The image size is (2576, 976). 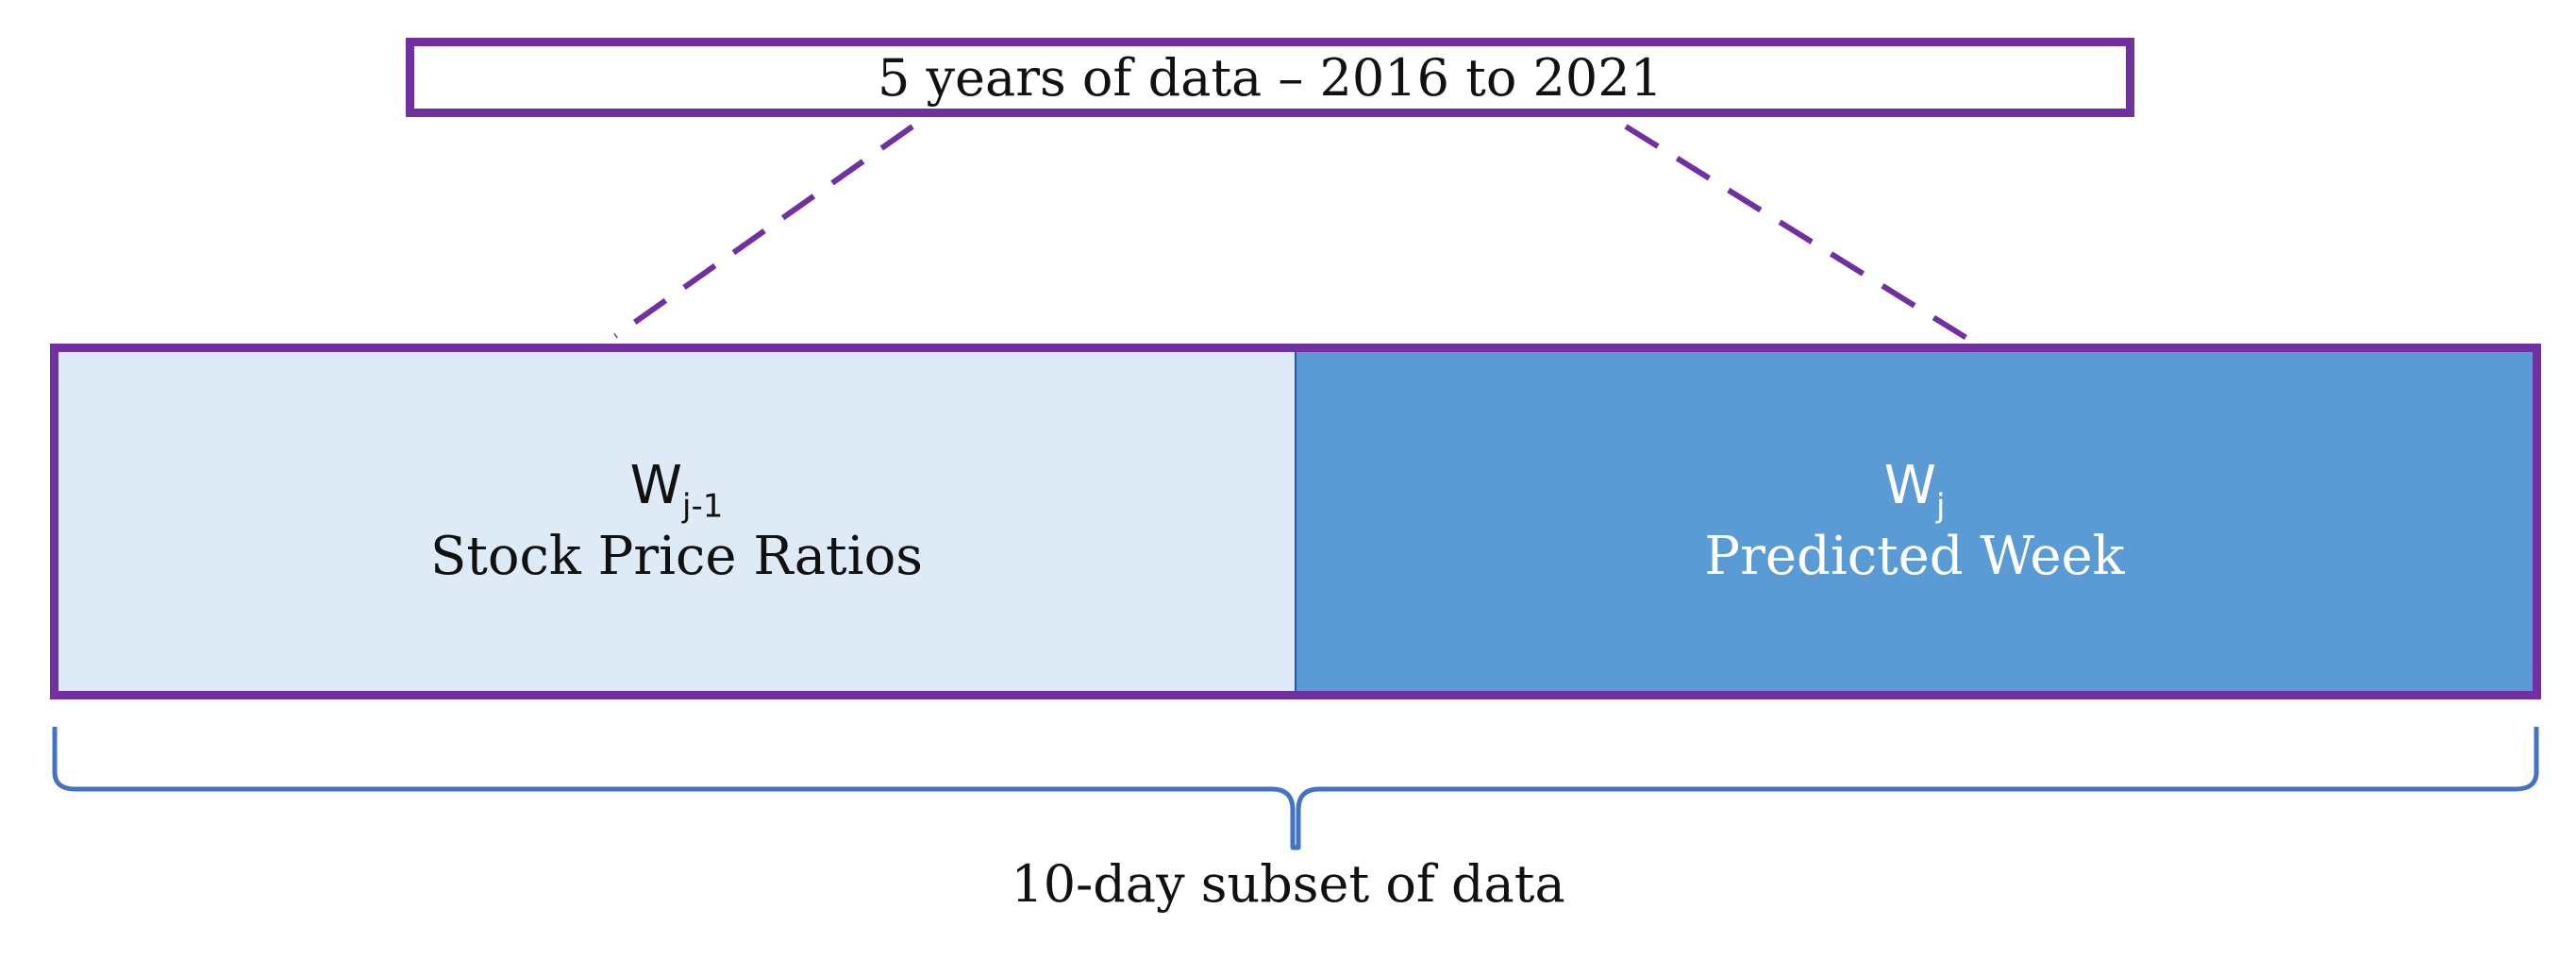 I want to click on input-week-symbol-base: W, so click(x=655, y=486).